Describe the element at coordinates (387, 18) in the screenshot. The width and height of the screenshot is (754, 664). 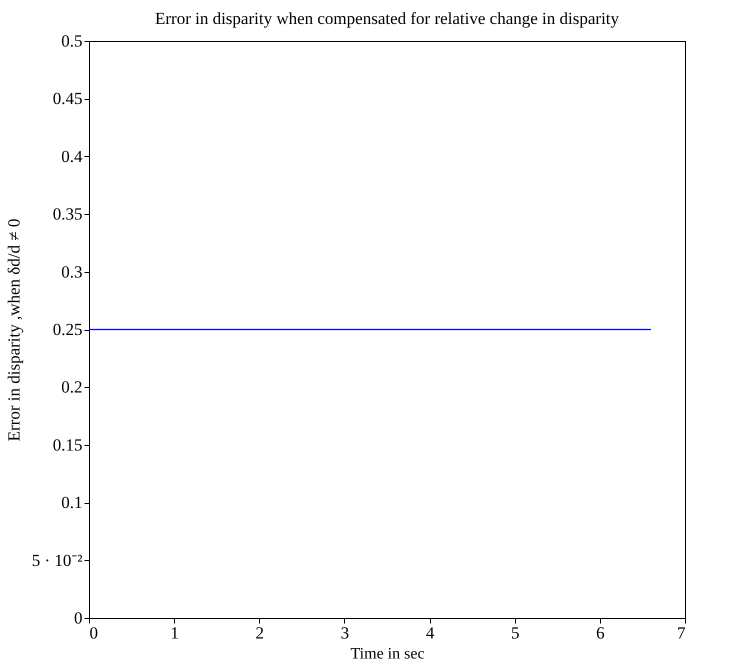
I see `chart-title: Error in disparity when compensated for relative change in disparity` at that location.